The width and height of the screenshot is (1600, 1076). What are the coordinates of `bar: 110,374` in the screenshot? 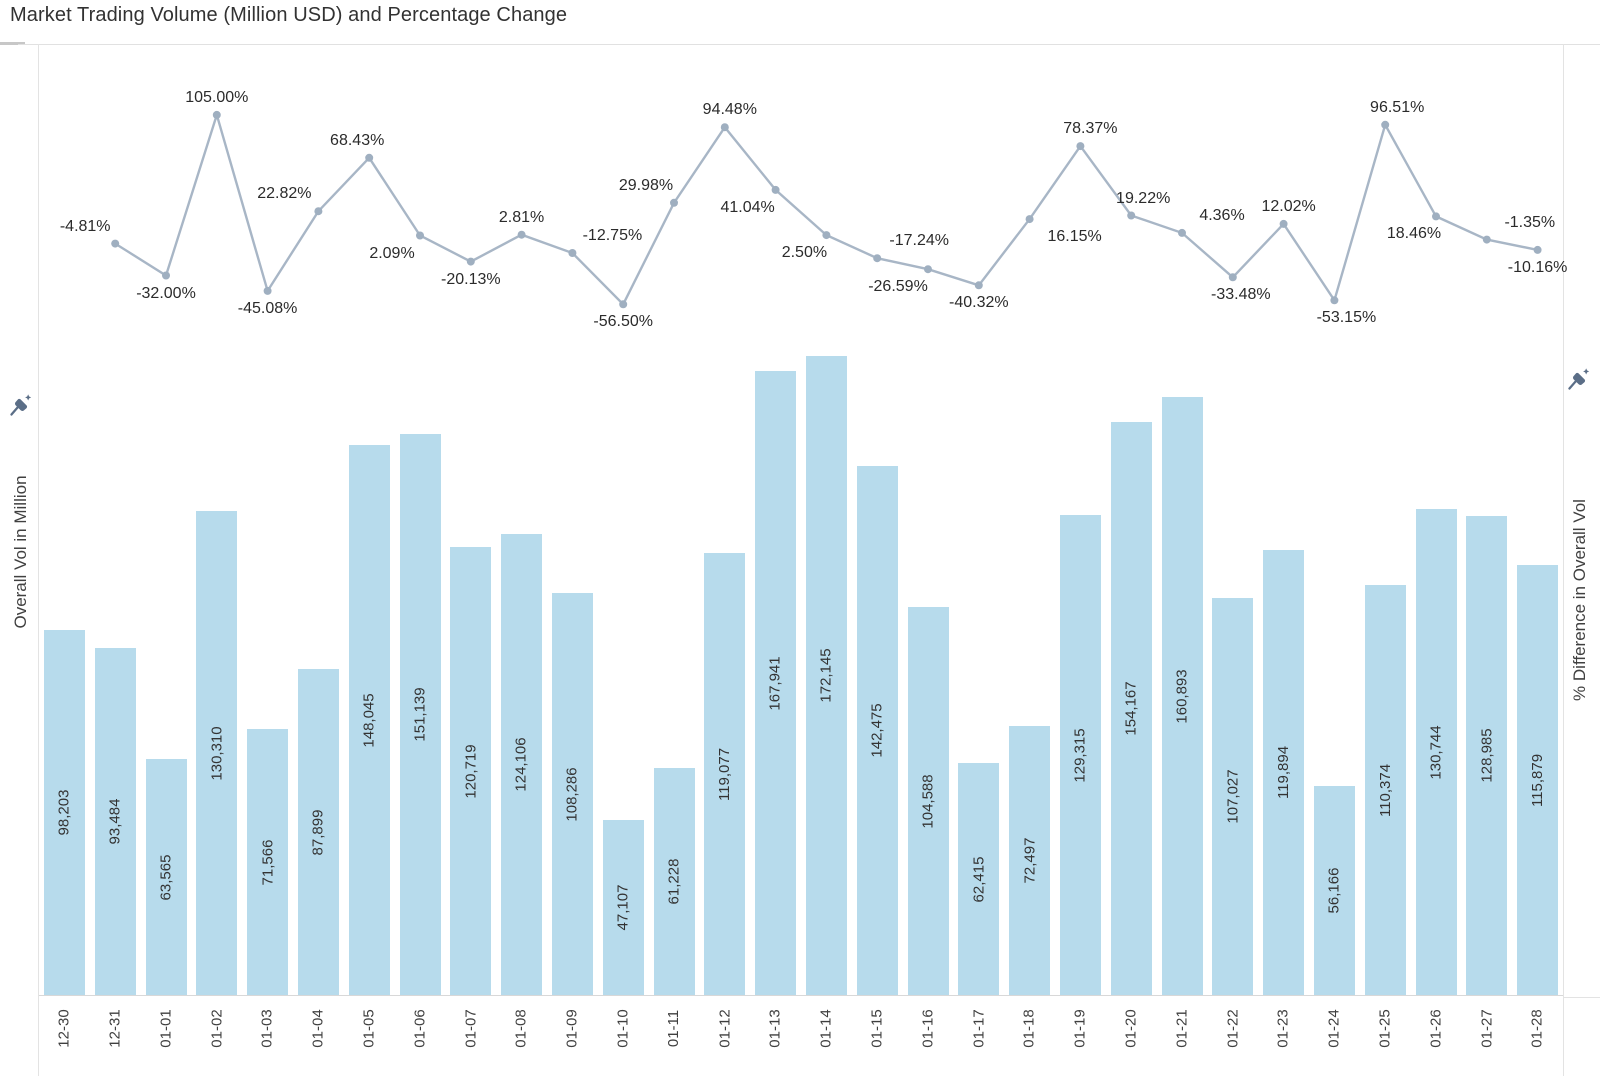 It's located at (1385, 790).